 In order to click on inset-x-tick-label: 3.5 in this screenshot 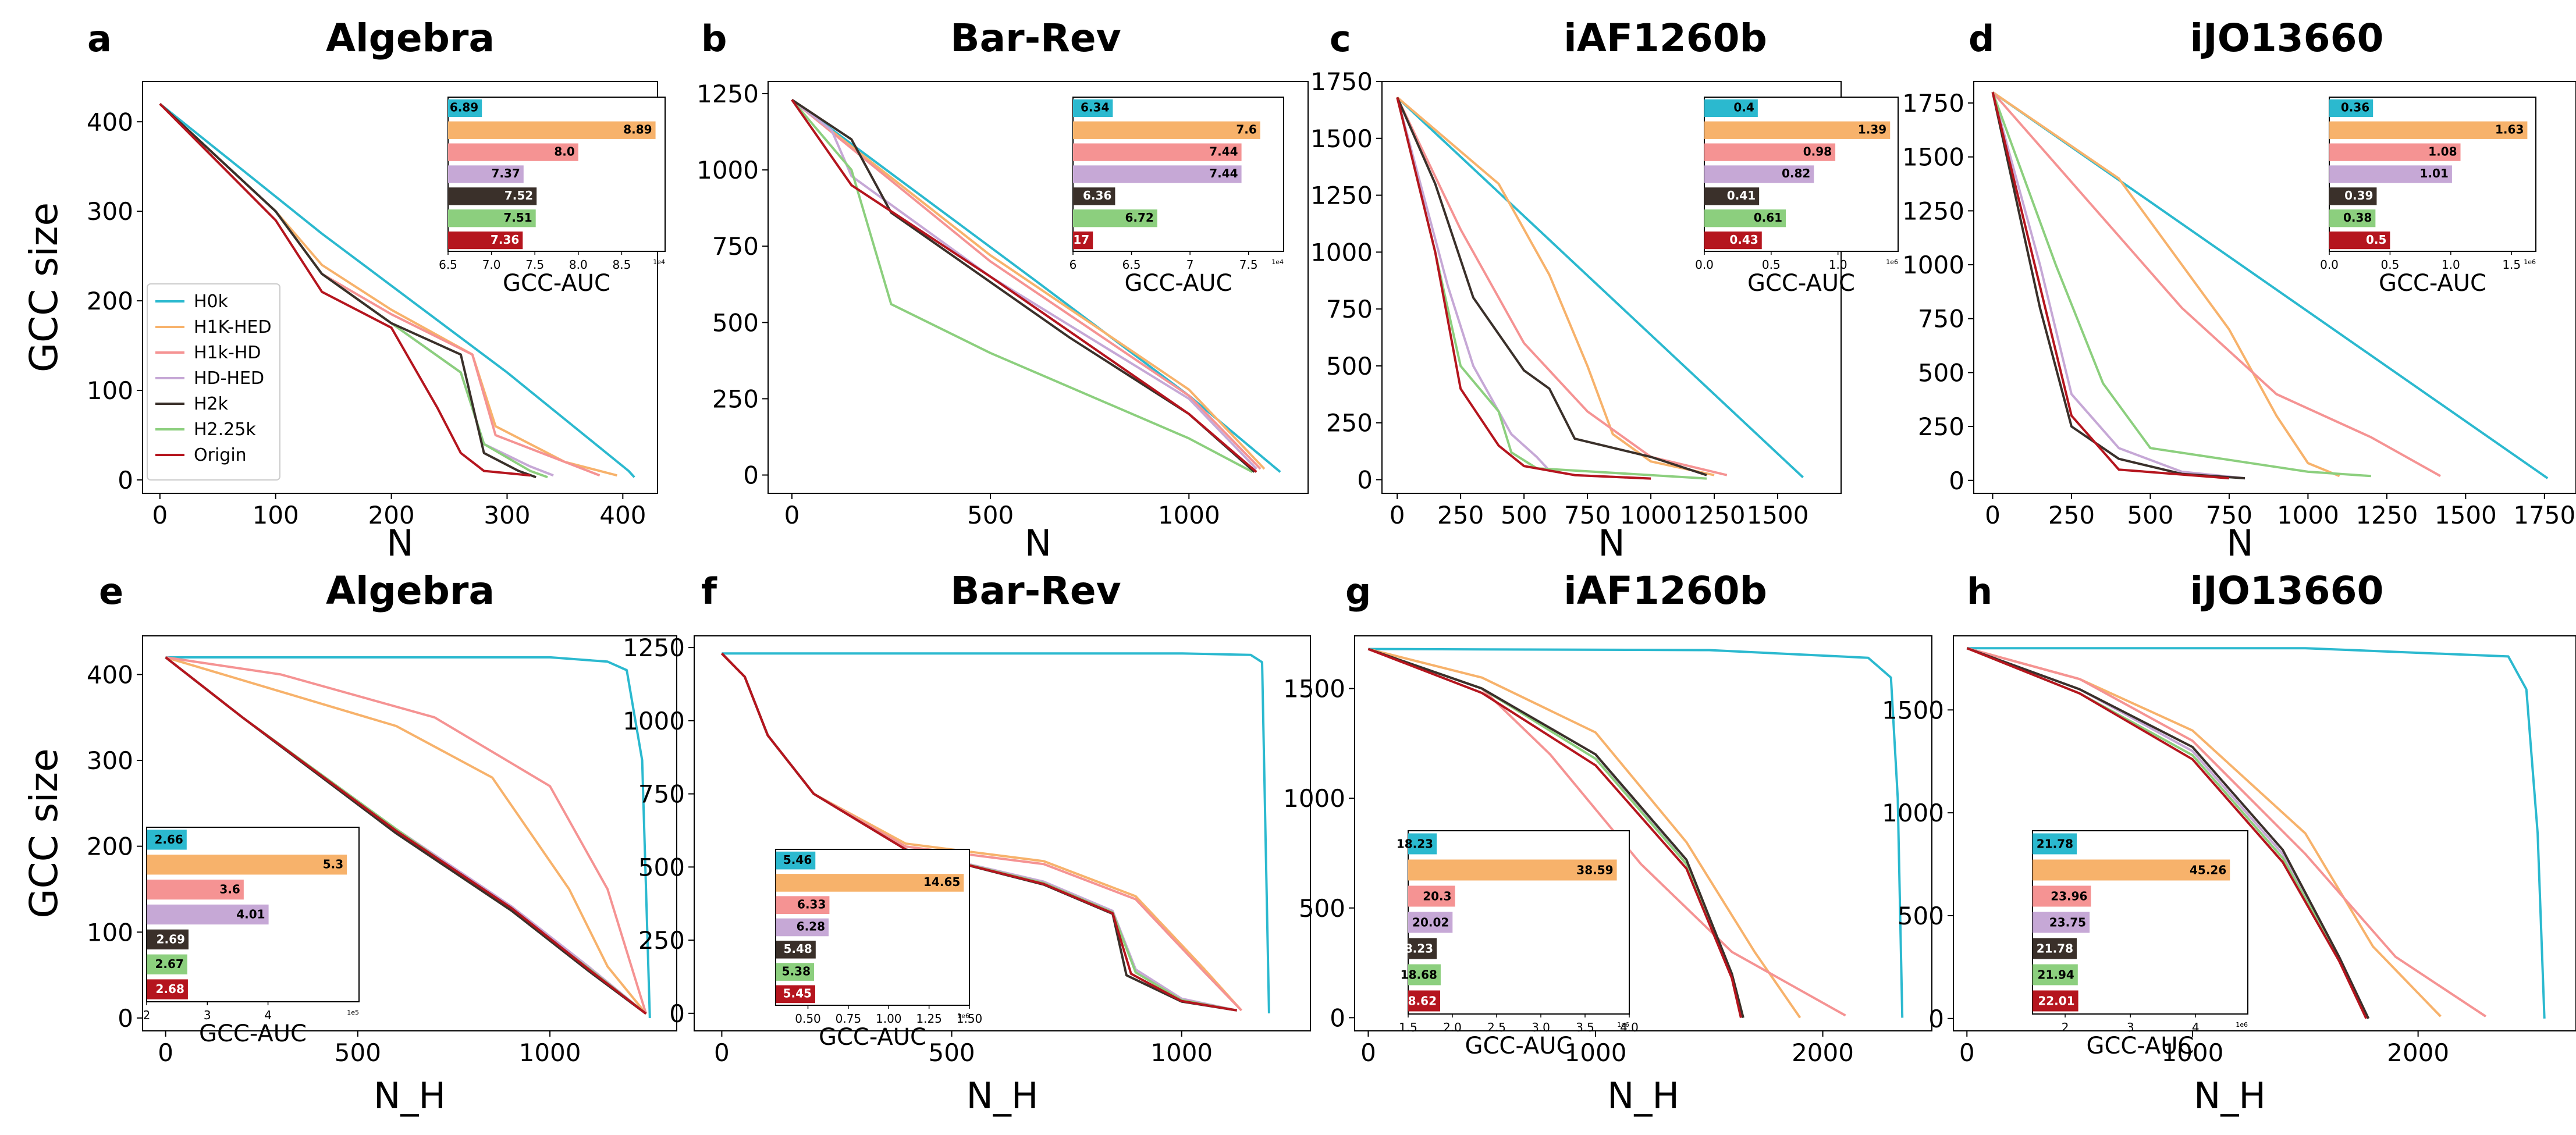, I will do `click(1585, 1027)`.